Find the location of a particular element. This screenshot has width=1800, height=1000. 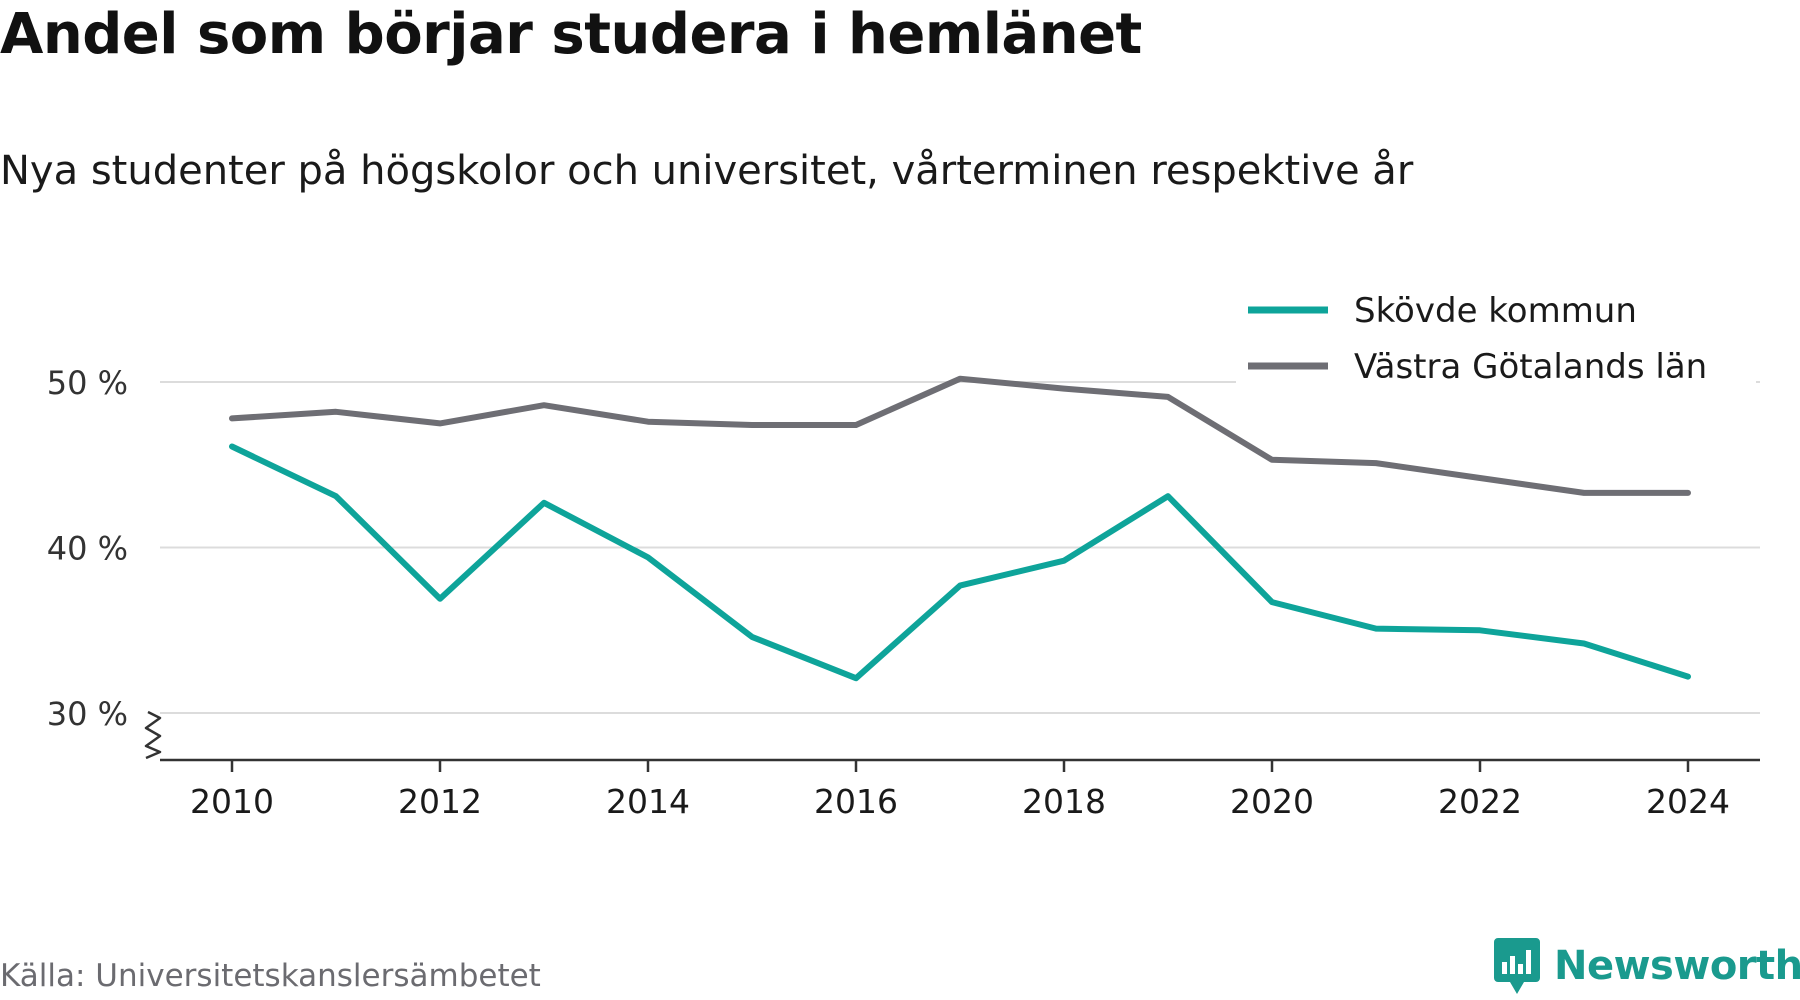

brand-name: Newsworthy is located at coordinates (1677, 966).